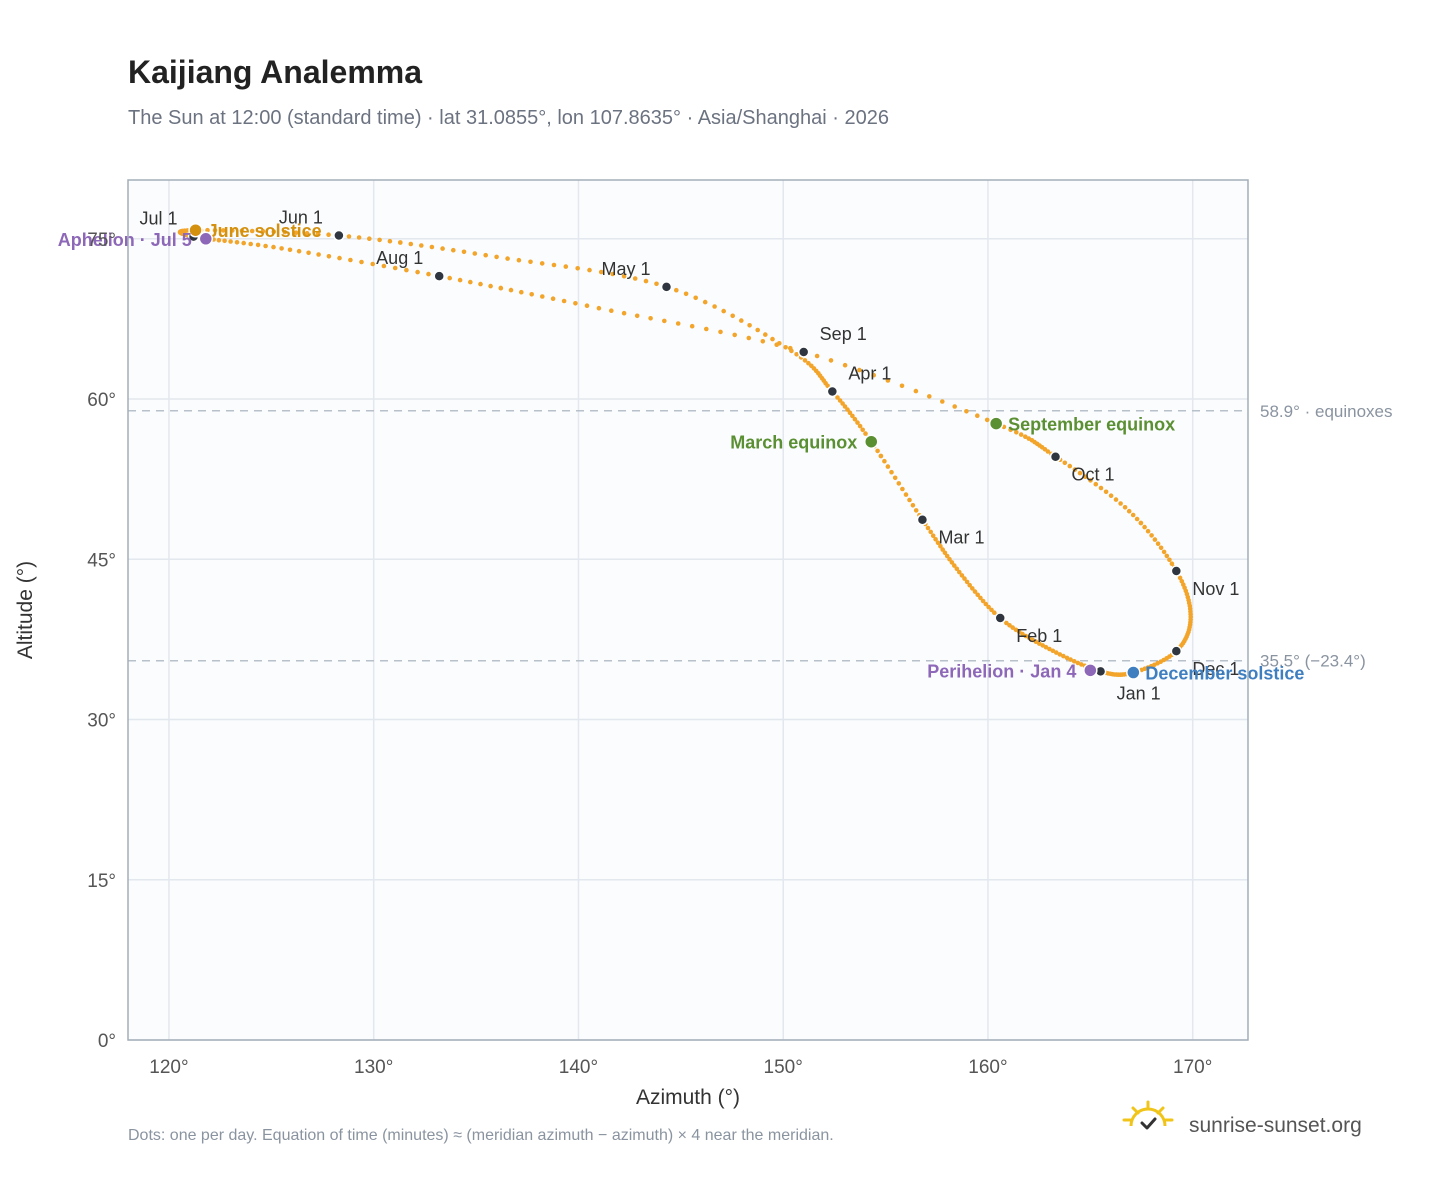  What do you see at coordinates (158, 219) in the screenshot?
I see `month-marker-label: Jul 1` at bounding box center [158, 219].